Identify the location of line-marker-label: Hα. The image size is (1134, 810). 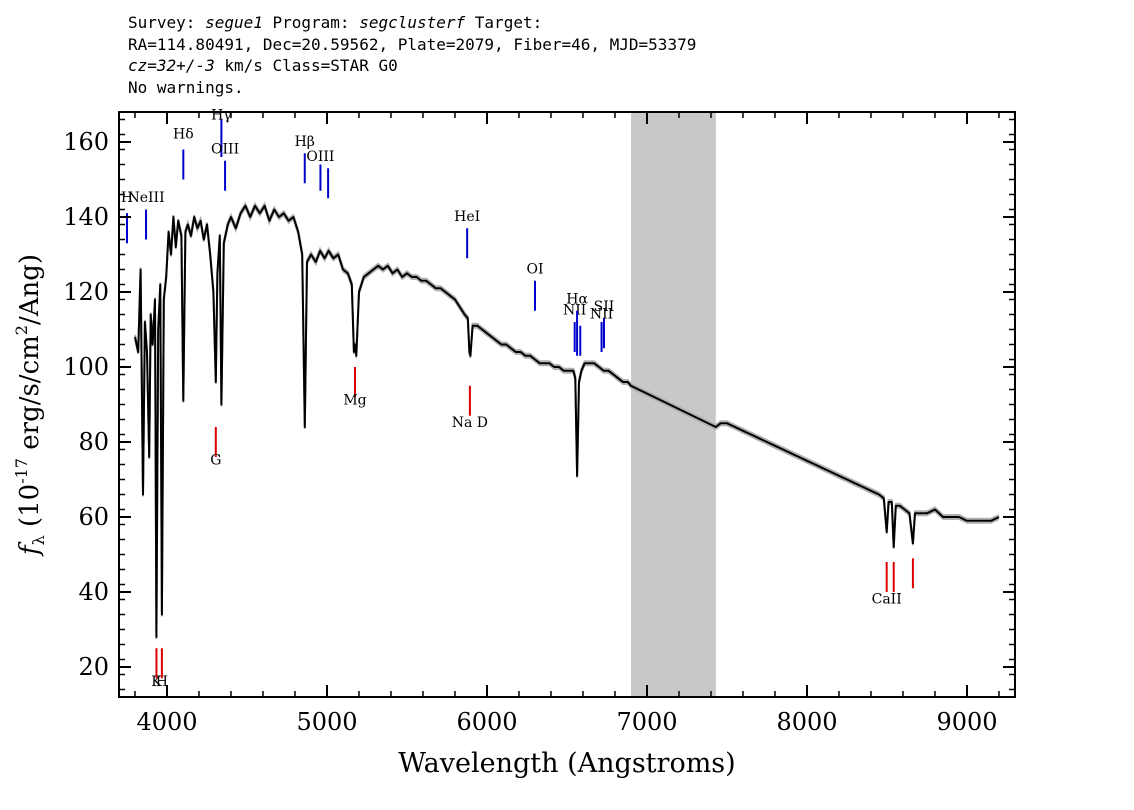
(577, 299).